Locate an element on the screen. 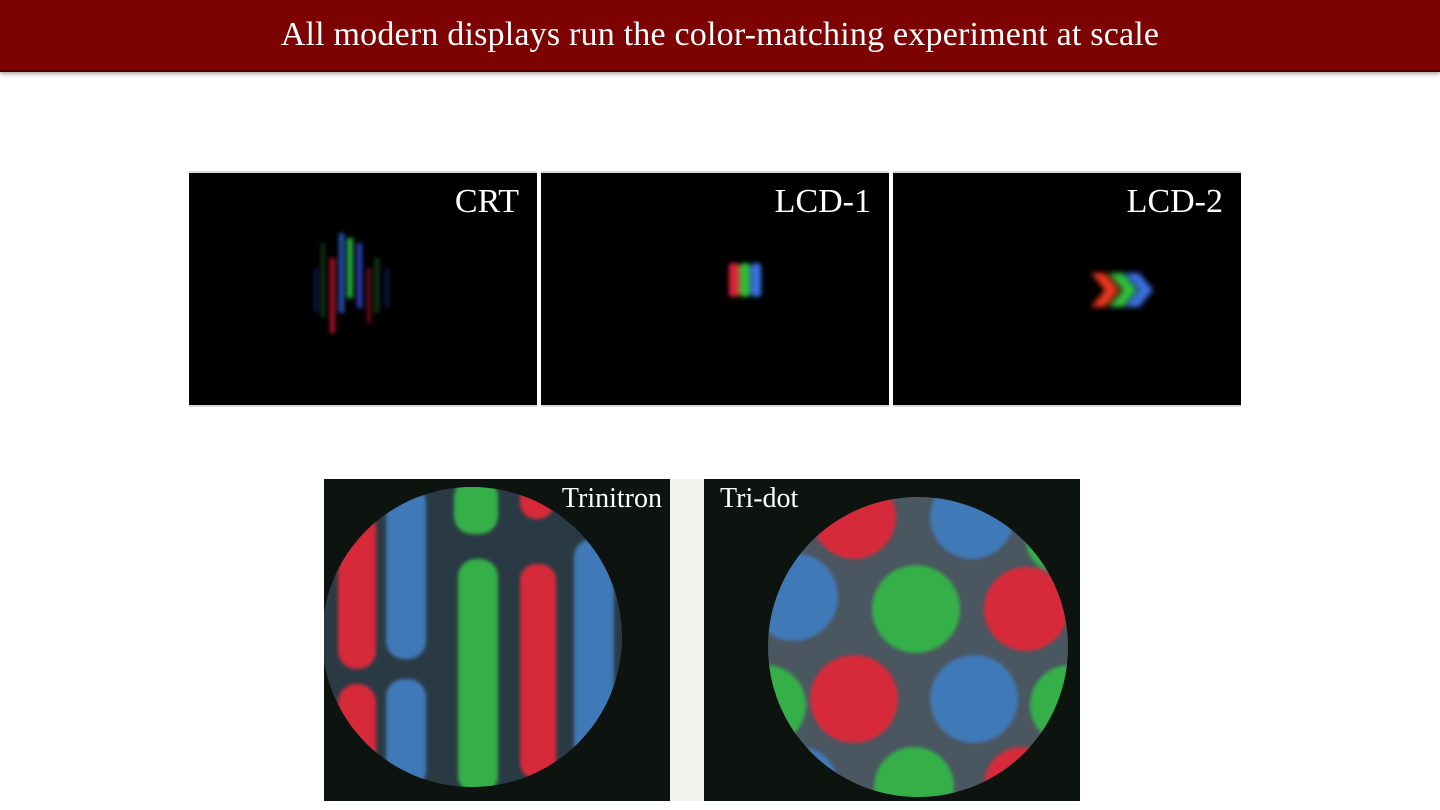  lcd1-panel: LCD-1 is located at coordinates (715, 289).